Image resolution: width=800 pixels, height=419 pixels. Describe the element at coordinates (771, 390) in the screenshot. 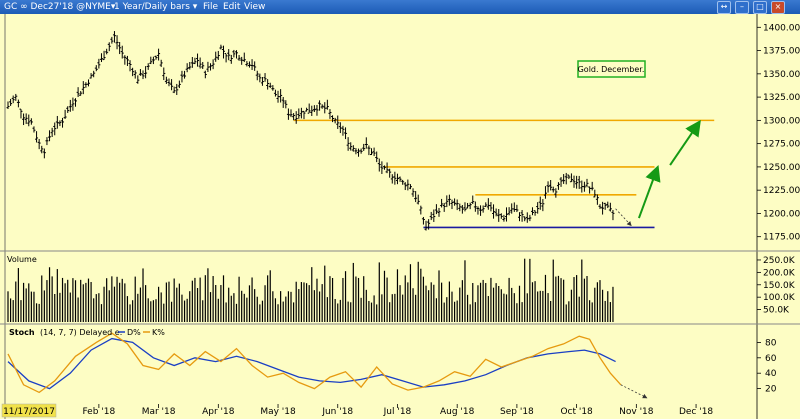

I see `stoch-tick-label: 20` at that location.